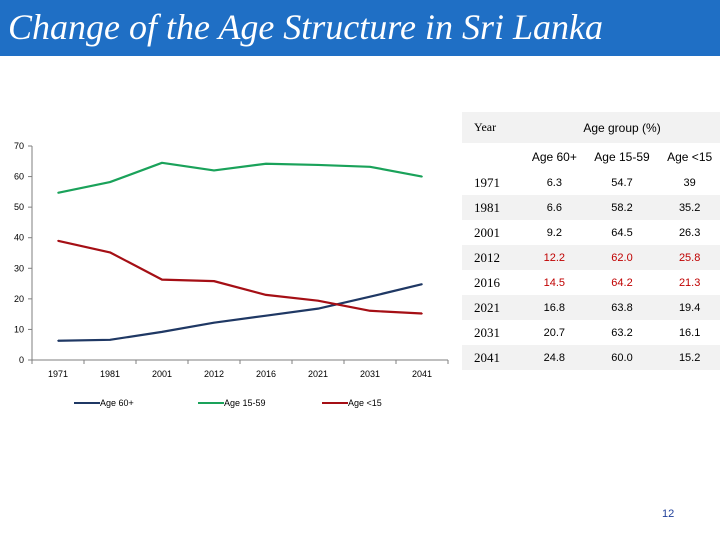  Describe the element at coordinates (554, 207) in the screenshot. I see `table-cell-value: 6.6` at that location.